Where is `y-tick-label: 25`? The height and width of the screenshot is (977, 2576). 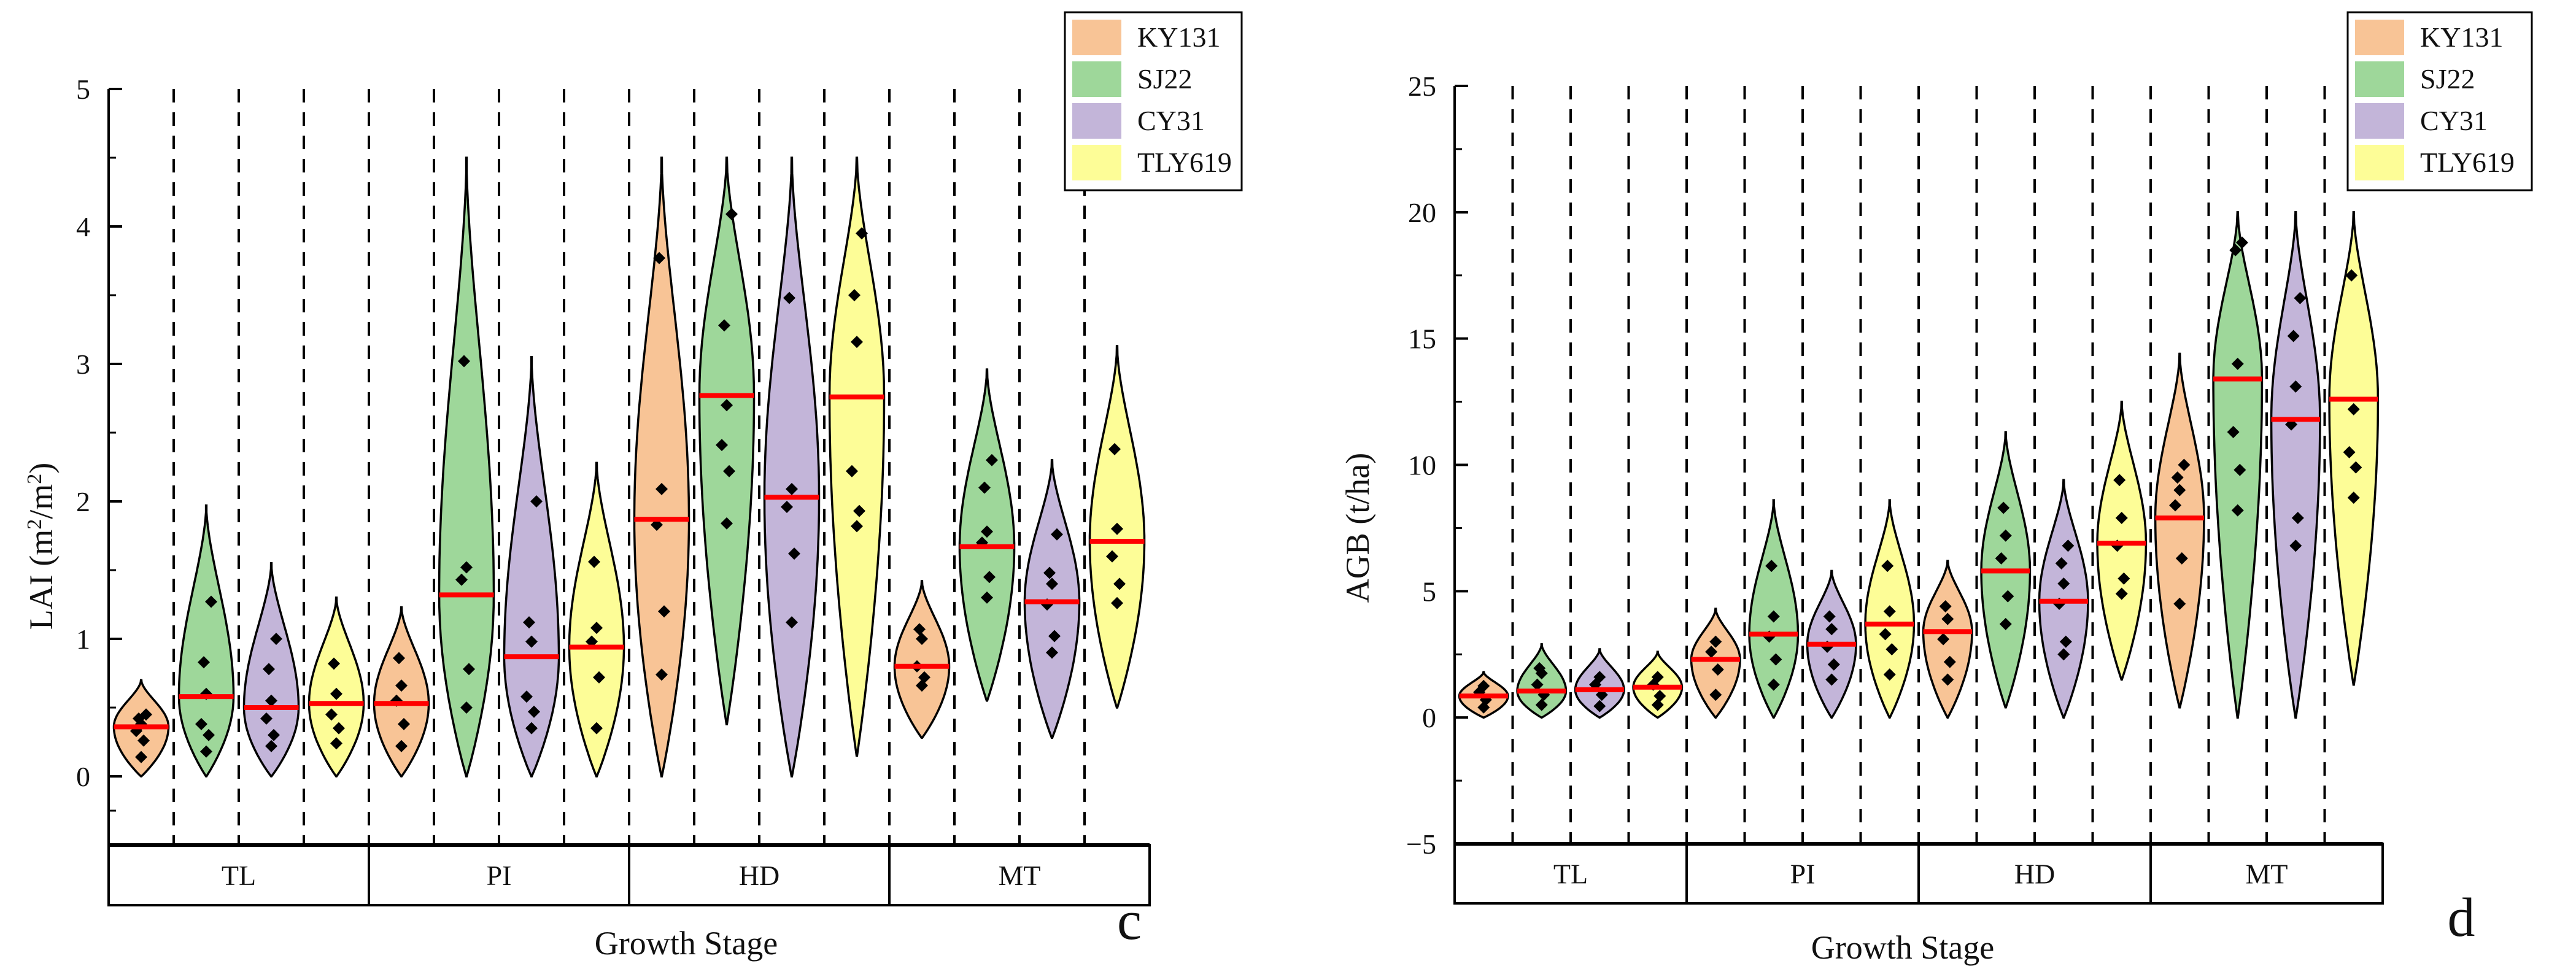 y-tick-label: 25 is located at coordinates (1422, 86).